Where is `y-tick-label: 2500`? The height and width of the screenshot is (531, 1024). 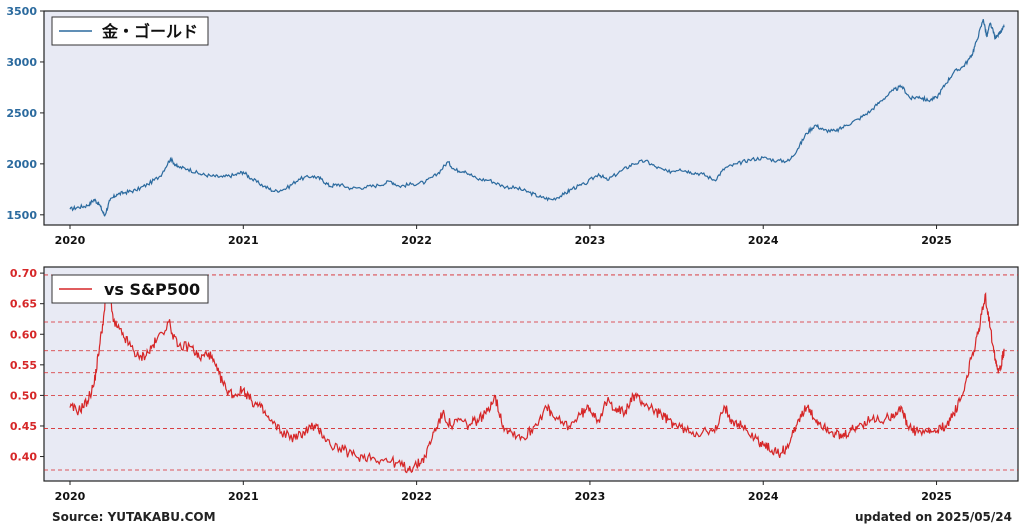
y-tick-label: 2500 is located at coordinates (21, 113).